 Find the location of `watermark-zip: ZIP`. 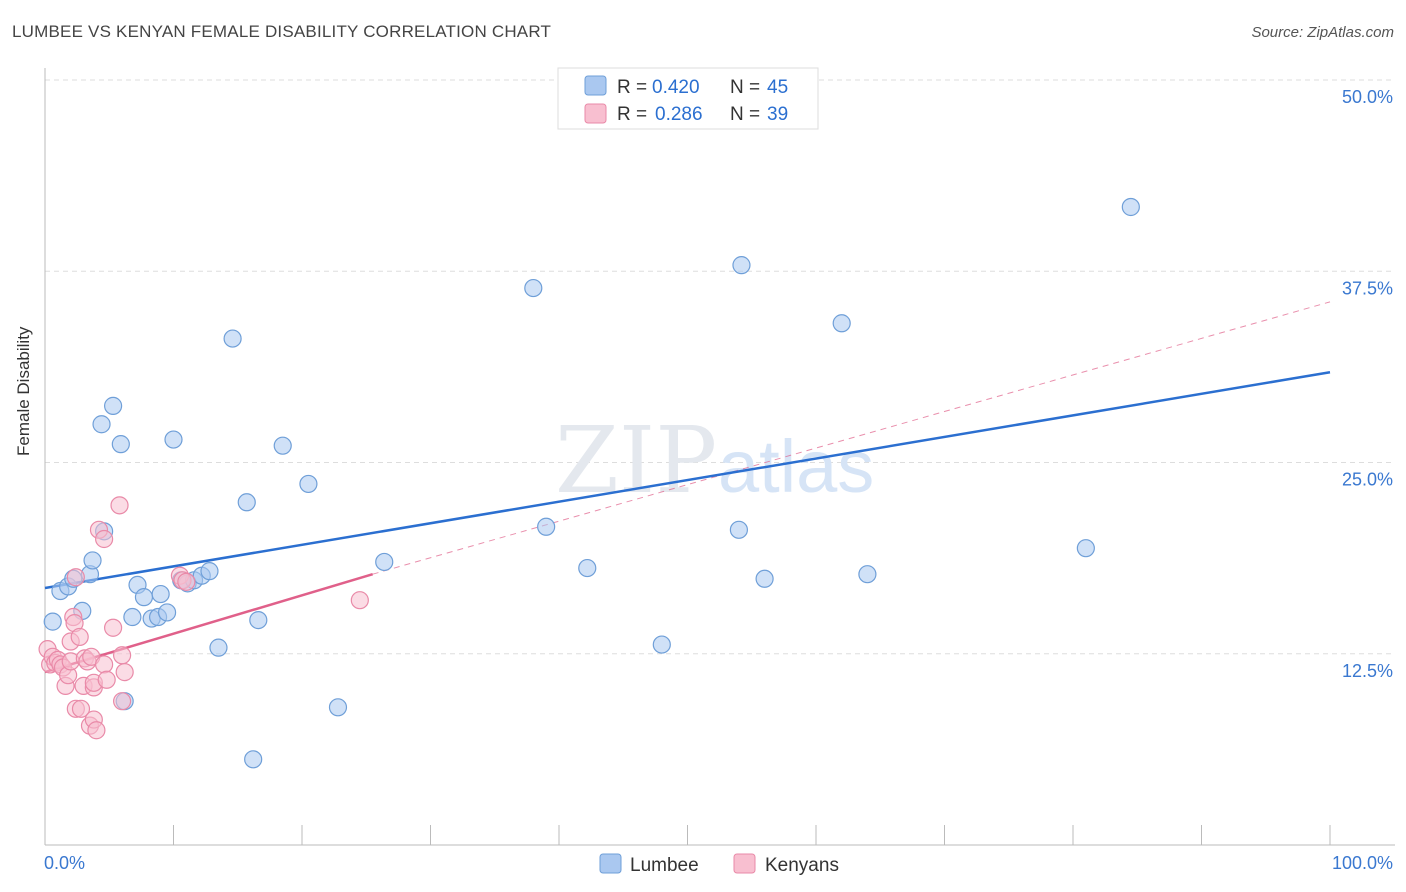

watermark-zip: ZIP is located at coordinates (636, 460).